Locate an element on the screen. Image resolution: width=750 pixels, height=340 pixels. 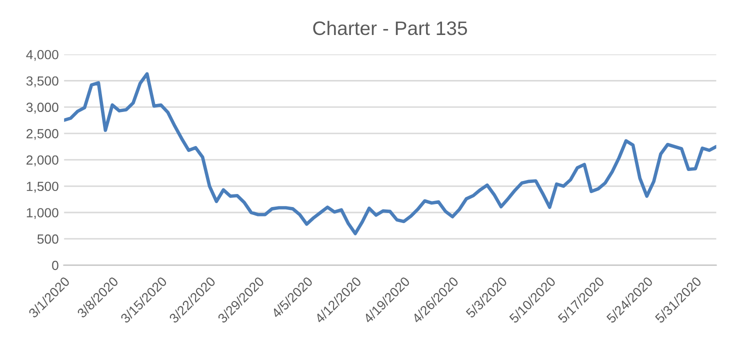
y-tick-label: 1,500 is located at coordinates (42, 187).